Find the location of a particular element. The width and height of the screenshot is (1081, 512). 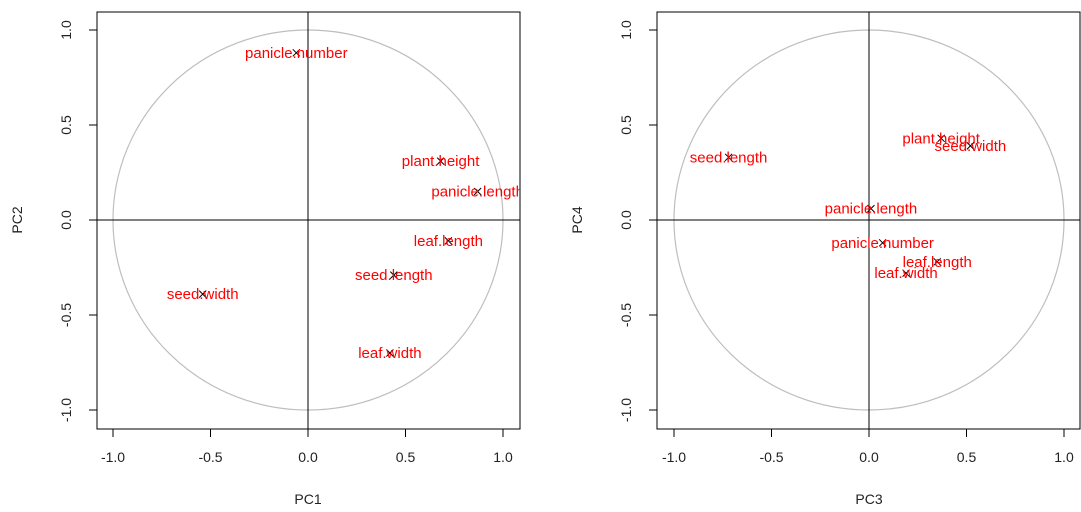

x-axis-title: PC3 is located at coordinates (868, 499).